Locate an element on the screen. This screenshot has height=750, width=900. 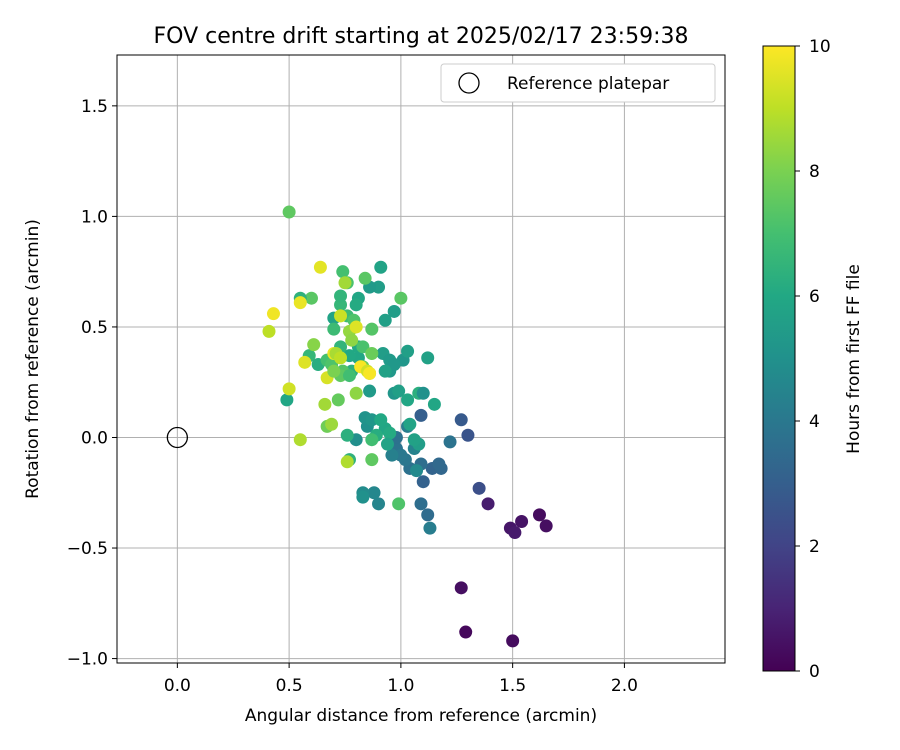
y-tick-label: 0.0 is located at coordinates (94, 438).